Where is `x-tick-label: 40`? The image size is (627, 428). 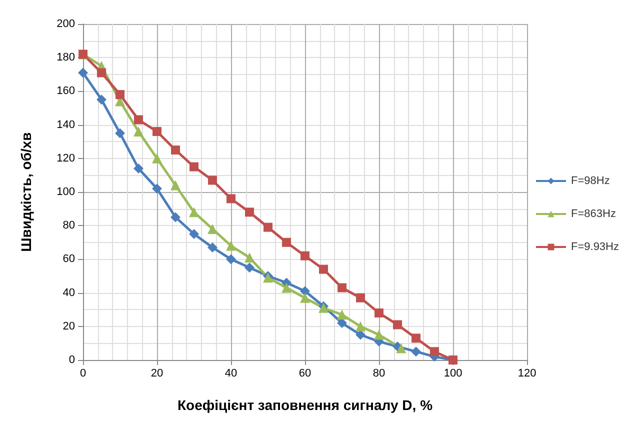 x-tick-label: 40 is located at coordinates (231, 374).